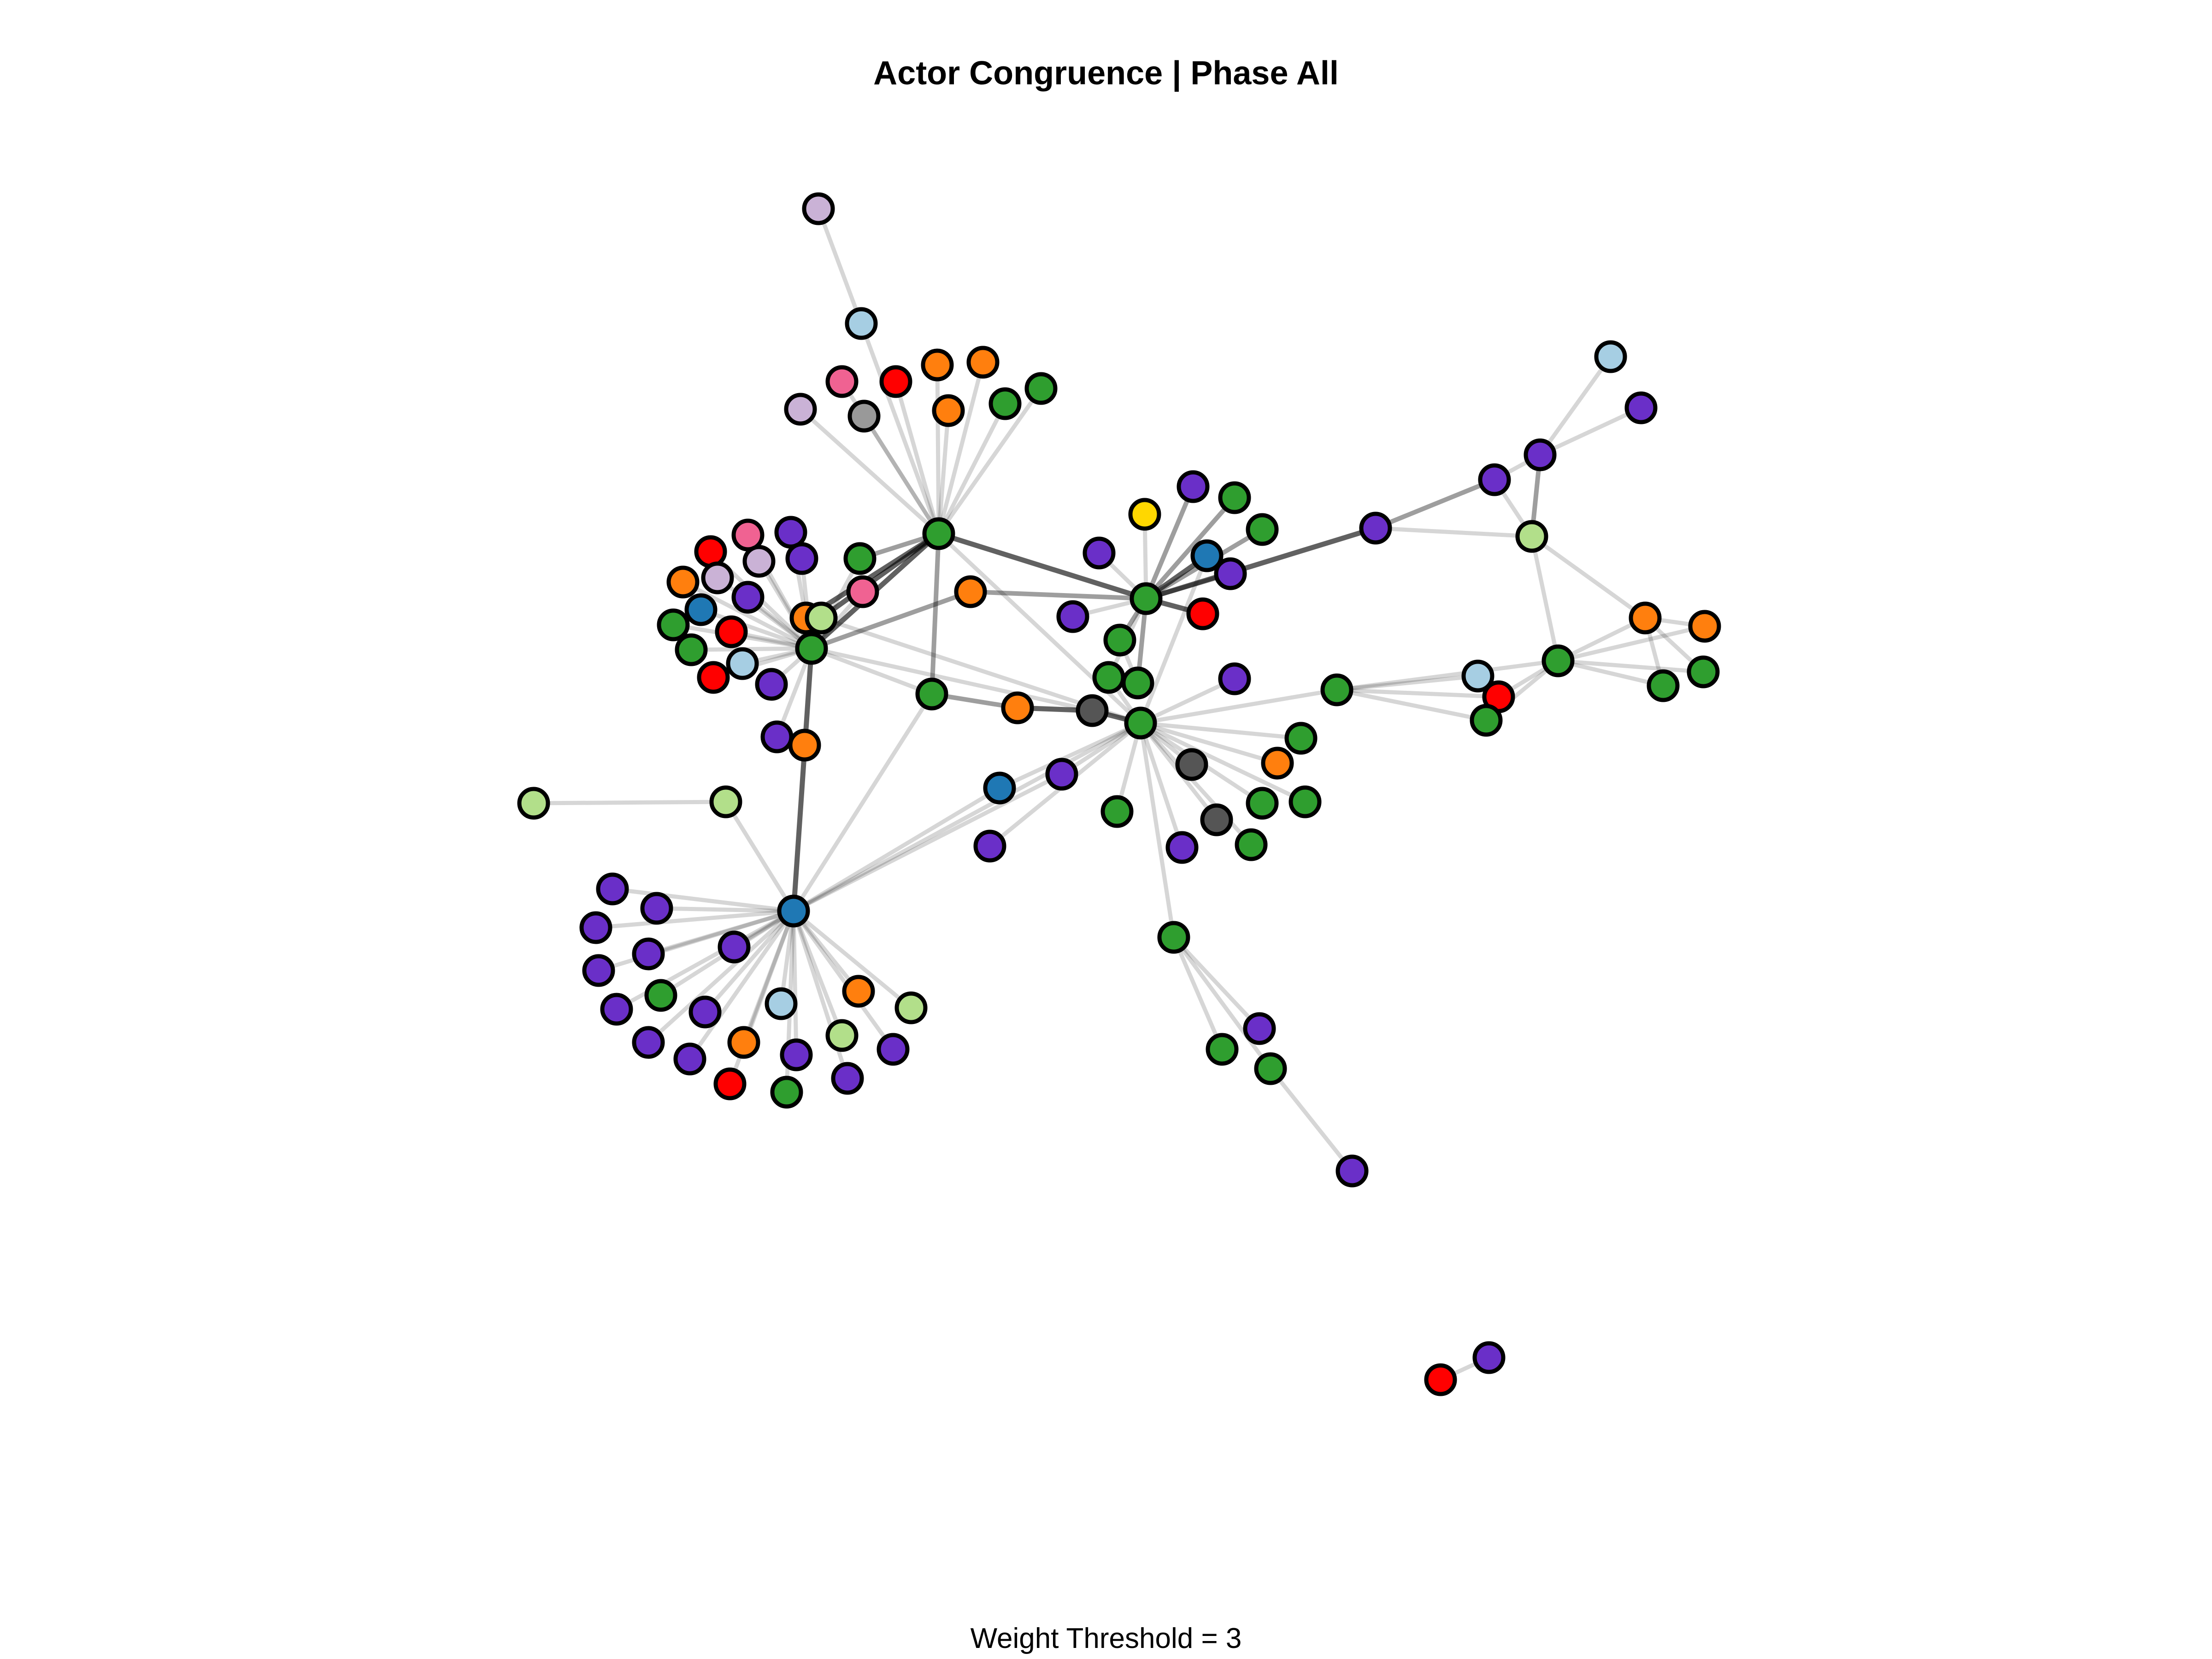 Image resolution: width=2212 pixels, height=1659 pixels. What do you see at coordinates (1435, 503) in the screenshot?
I see `edge-r1-r2` at bounding box center [1435, 503].